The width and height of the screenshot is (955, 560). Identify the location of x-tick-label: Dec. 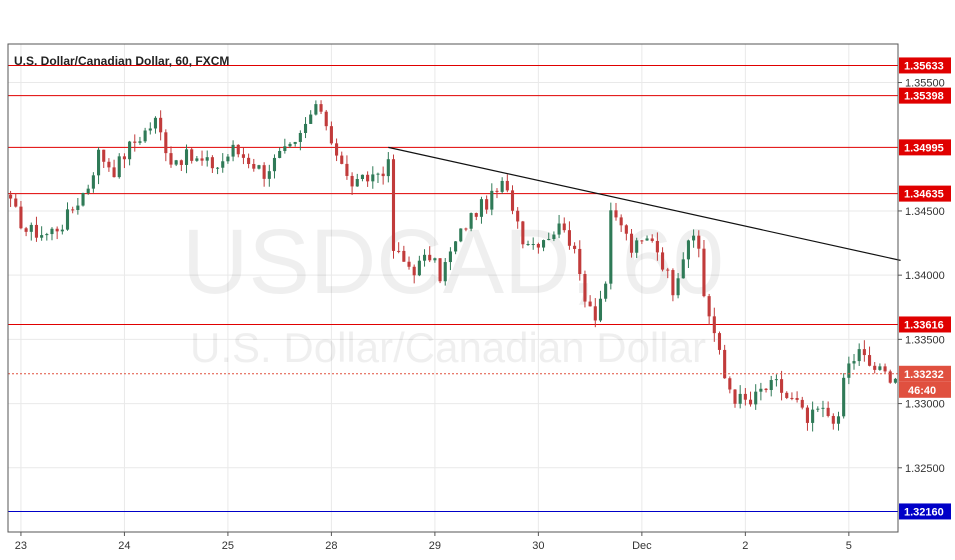
(642, 546).